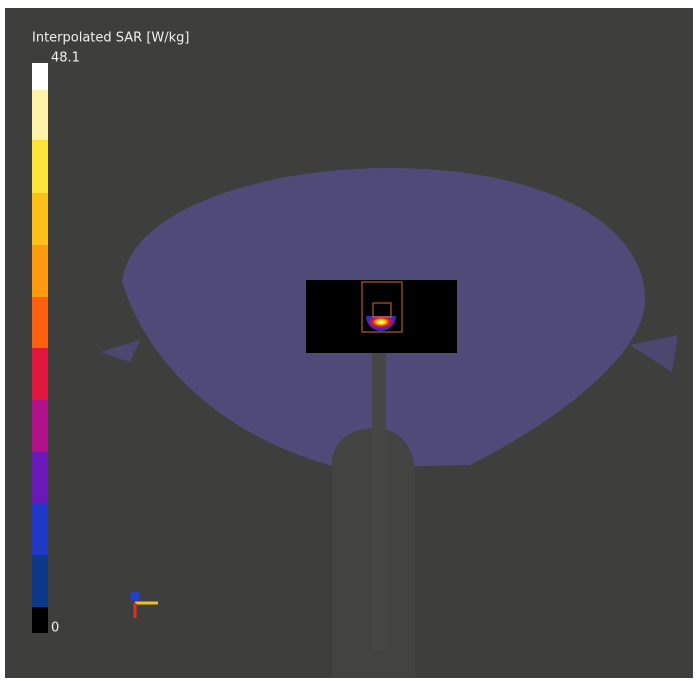  What do you see at coordinates (379, 500) in the screenshot?
I see `stand-pole` at bounding box center [379, 500].